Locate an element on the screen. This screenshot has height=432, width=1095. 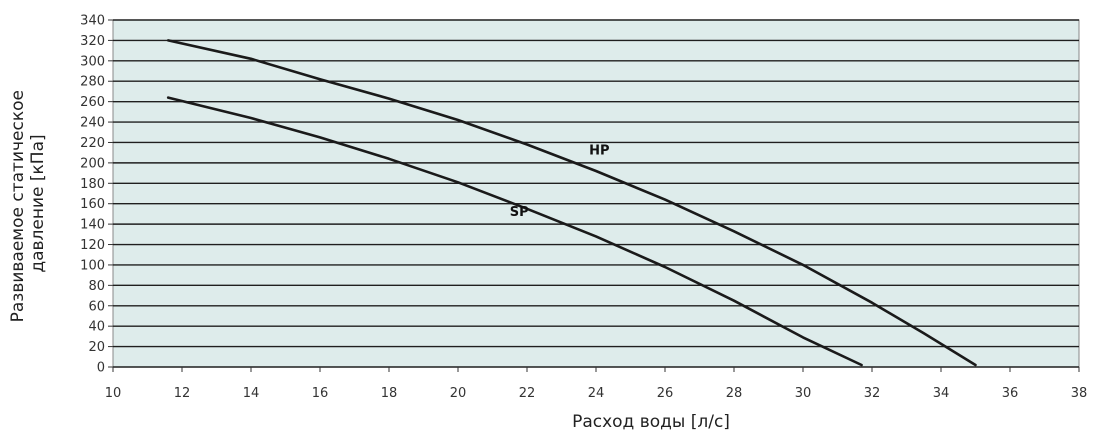
series-label-sp: SP is located at coordinates (519, 212).